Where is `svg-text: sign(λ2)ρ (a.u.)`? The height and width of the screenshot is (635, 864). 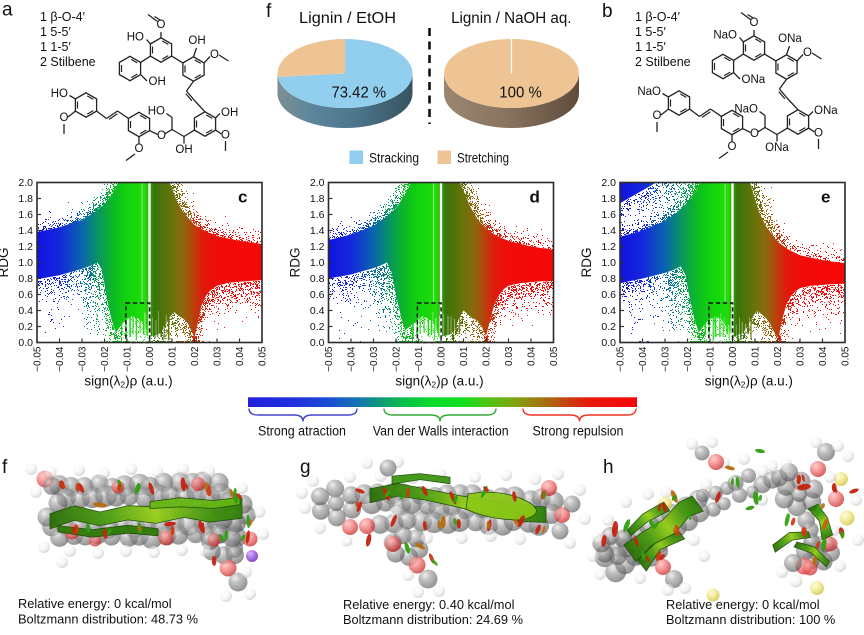 svg-text: sign(λ2)ρ (a.u.) is located at coordinates (749, 382).